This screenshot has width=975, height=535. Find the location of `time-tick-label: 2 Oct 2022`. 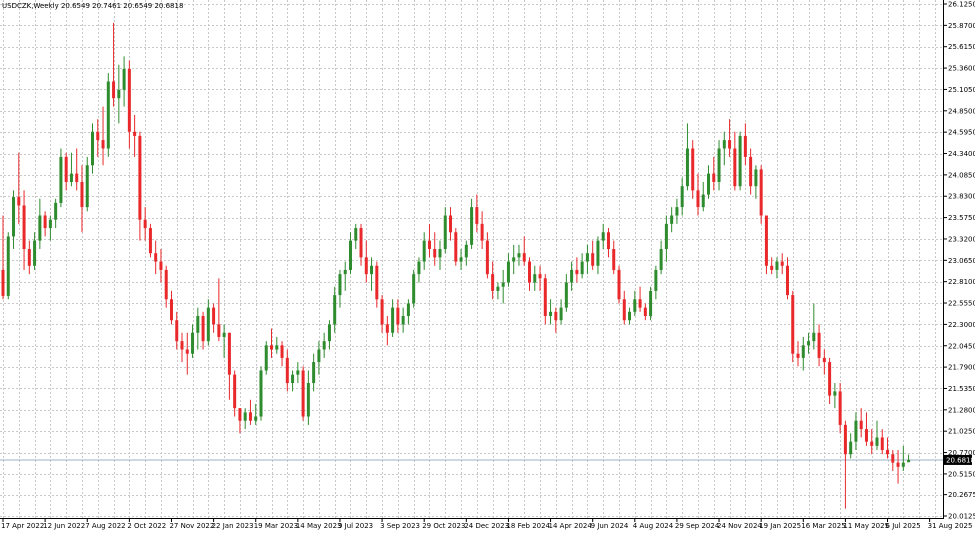

time-tick-label: 2 Oct 2022 is located at coordinates (146, 526).